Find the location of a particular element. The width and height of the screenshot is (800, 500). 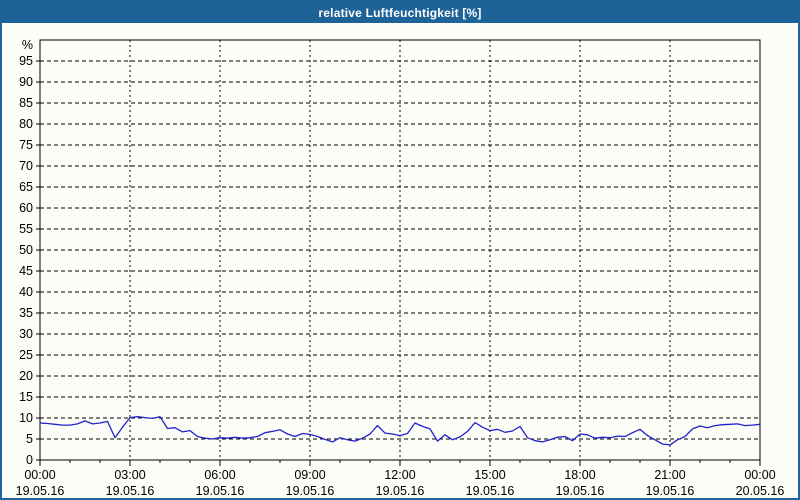

chart-title: relative Luftfeuchtigkeit [%] is located at coordinates (400, 12).